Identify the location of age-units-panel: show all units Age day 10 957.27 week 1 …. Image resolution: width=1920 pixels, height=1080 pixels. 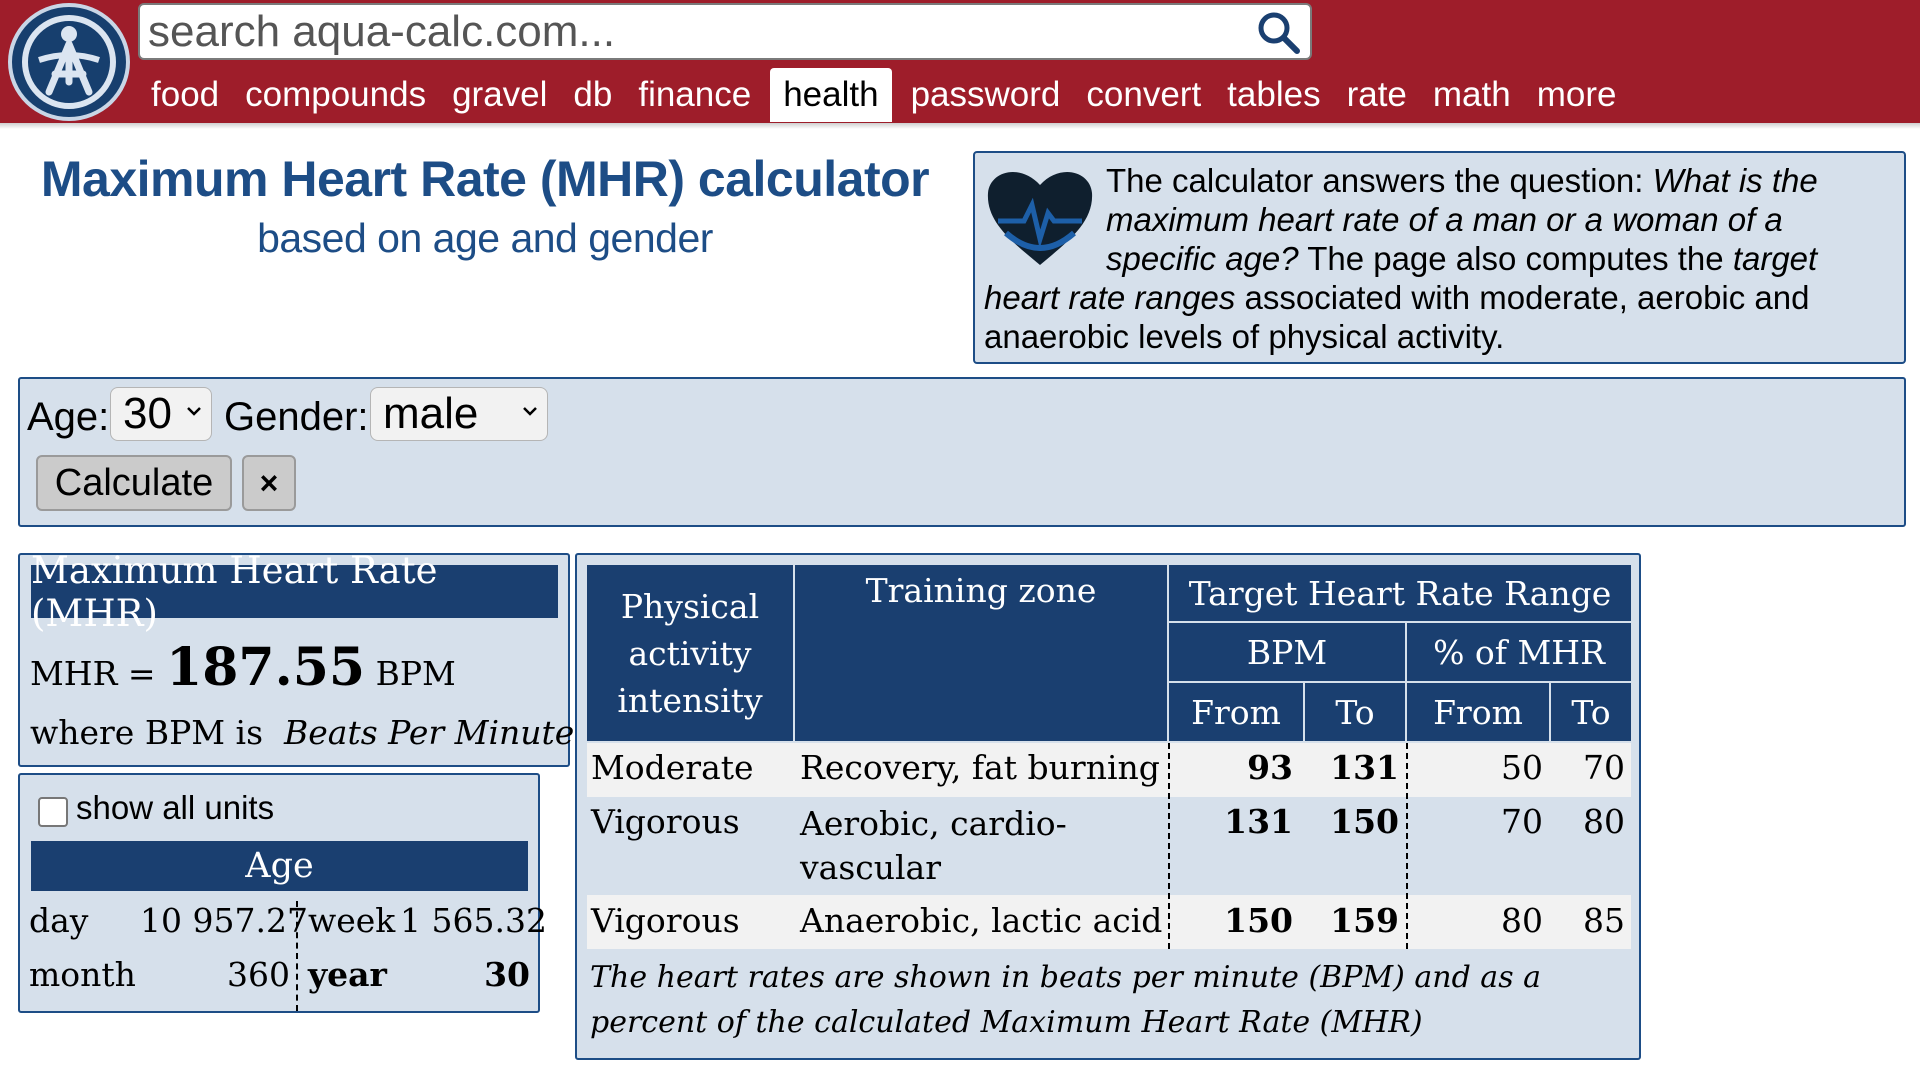
(282, 893).